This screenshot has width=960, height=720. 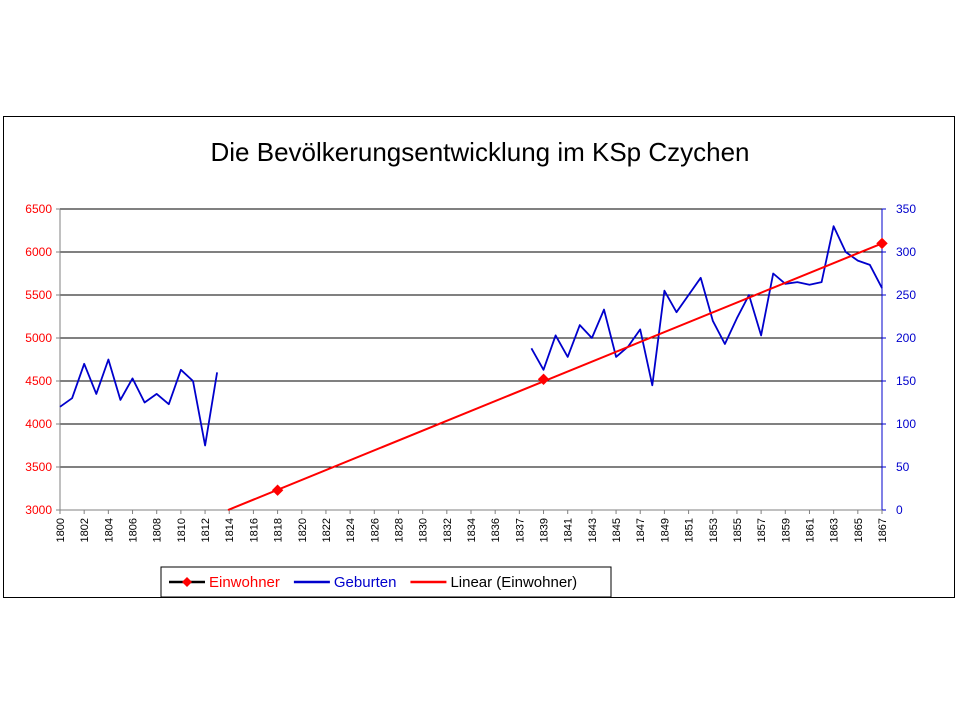 What do you see at coordinates (38, 467) in the screenshot?
I see `left-axis-tick-label: 3500` at bounding box center [38, 467].